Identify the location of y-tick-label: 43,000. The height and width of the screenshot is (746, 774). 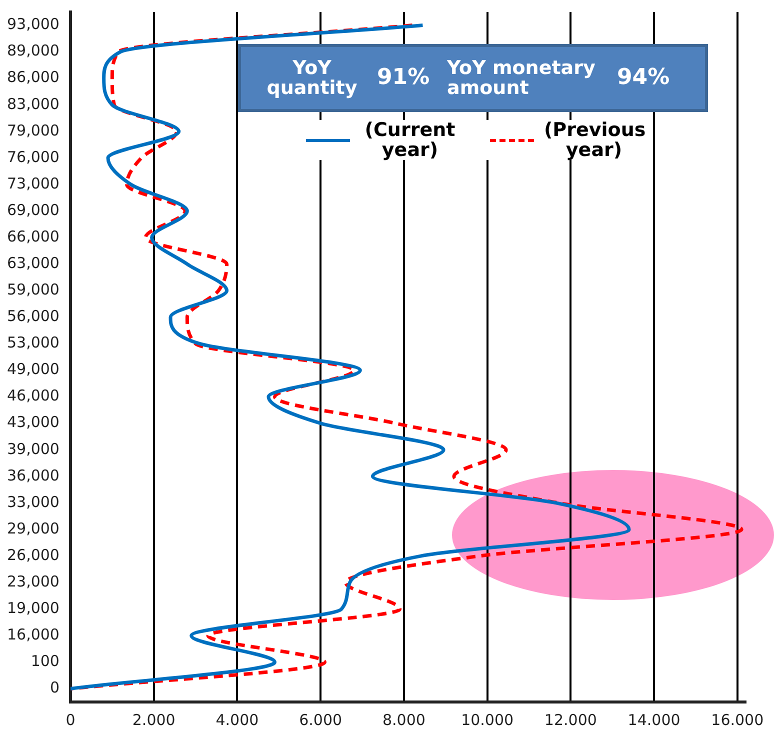
(33, 422).